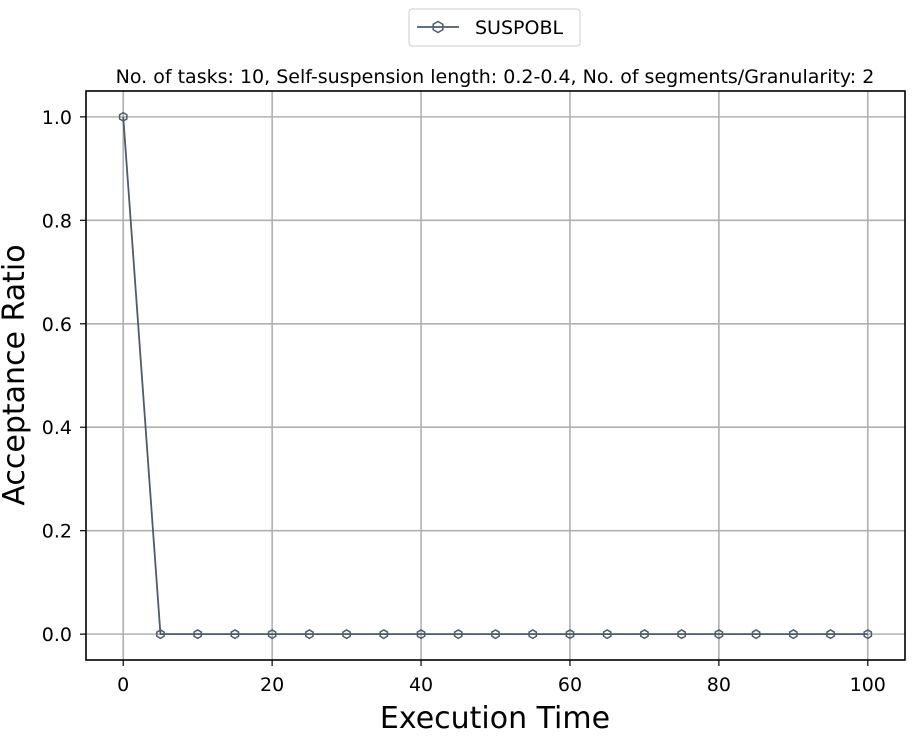  Describe the element at coordinates (57, 635) in the screenshot. I see `y-tick-label: 0.0` at that location.